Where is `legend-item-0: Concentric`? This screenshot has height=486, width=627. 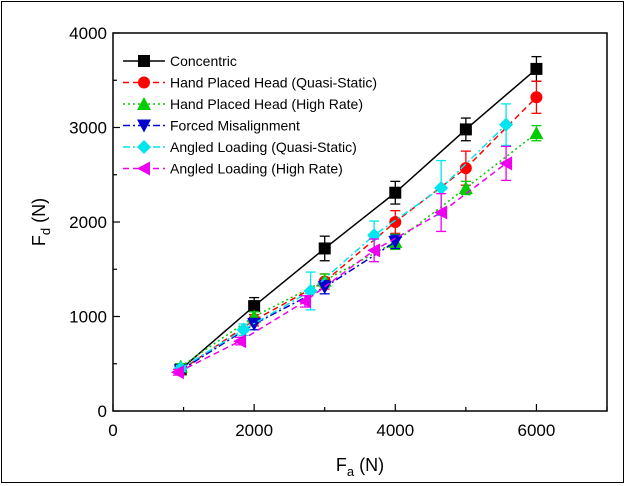 legend-item-0: Concentric is located at coordinates (180, 61).